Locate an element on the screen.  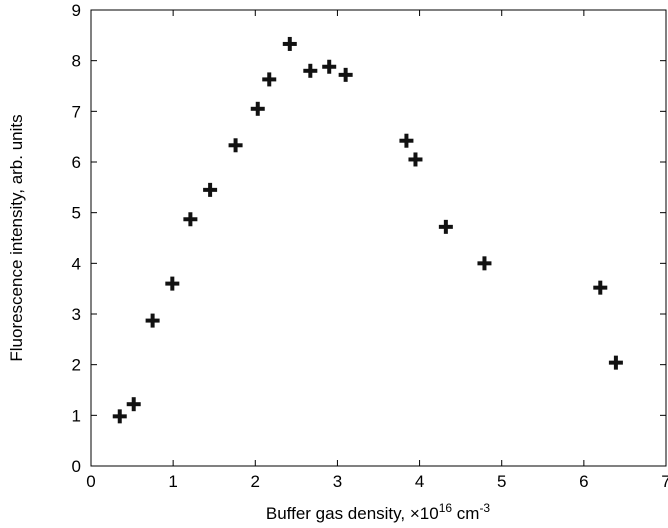
x-tick-label: 6 is located at coordinates (583, 481).